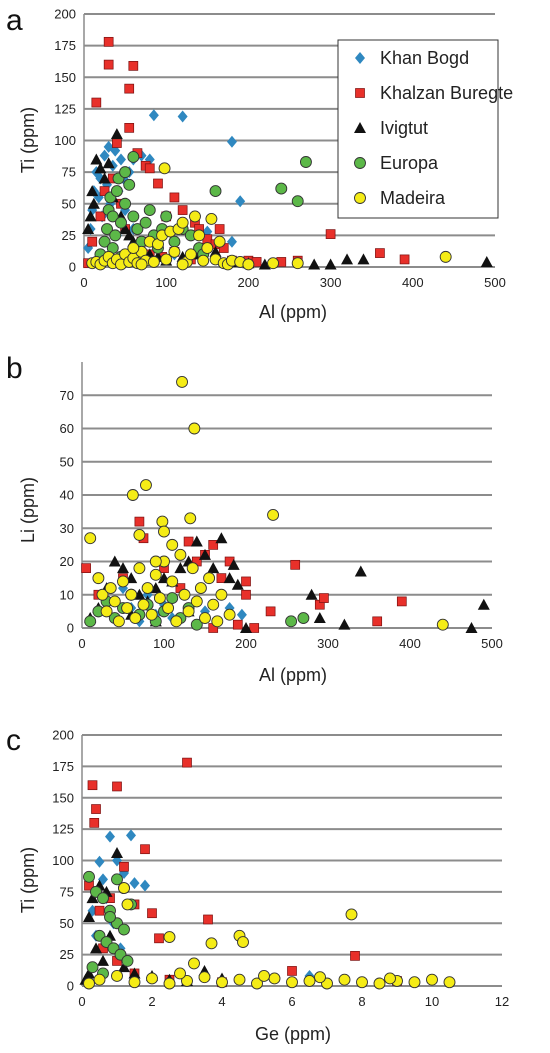 The image size is (550, 1053). Describe the element at coordinates (69, 235) in the screenshot. I see `y-tick-label: 25` at that location.